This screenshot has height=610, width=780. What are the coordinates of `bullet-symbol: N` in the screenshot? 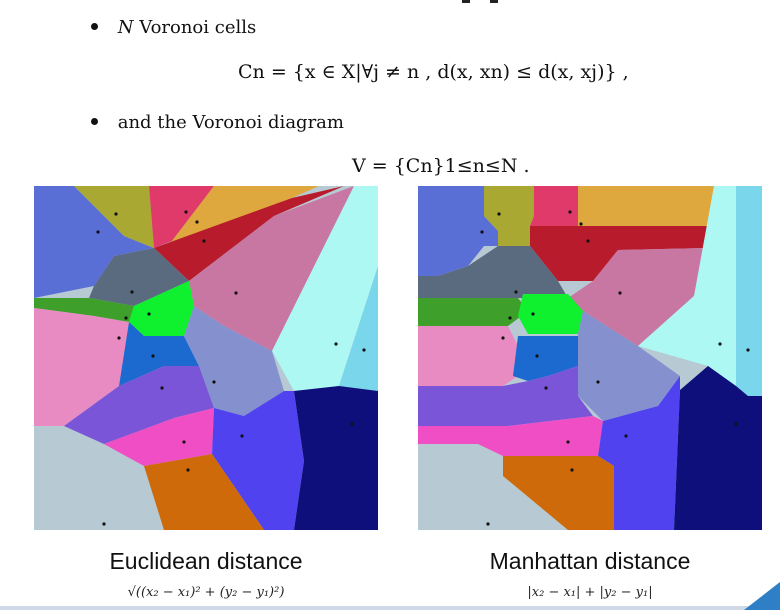 It's located at (125, 27).